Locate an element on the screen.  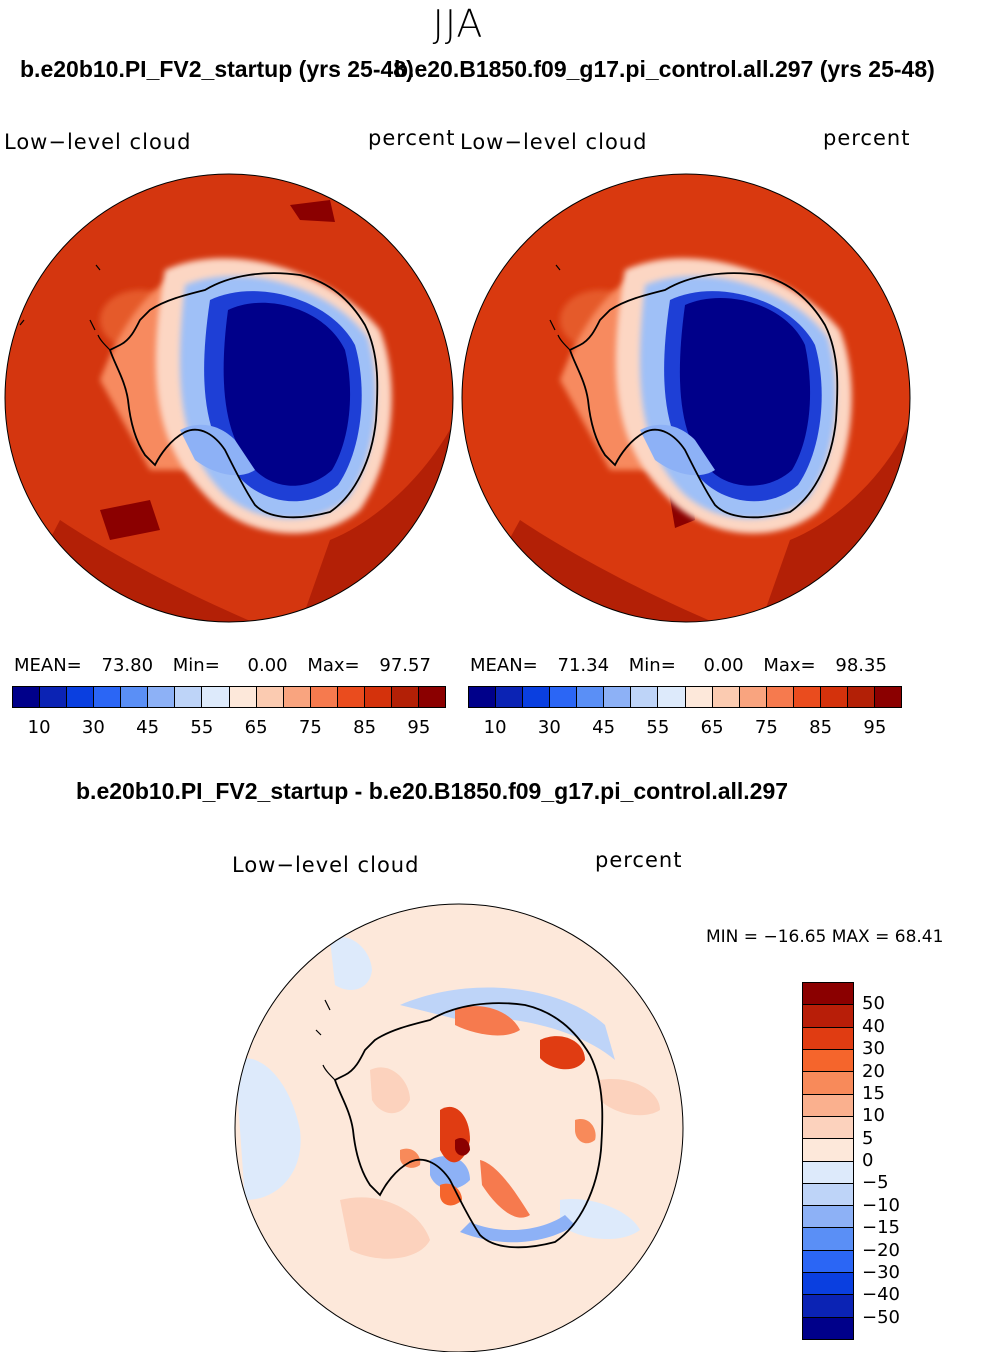
left-stats: MEAN= 73.80 Min= 0.00 Max= 97.57 is located at coordinates (222, 665).